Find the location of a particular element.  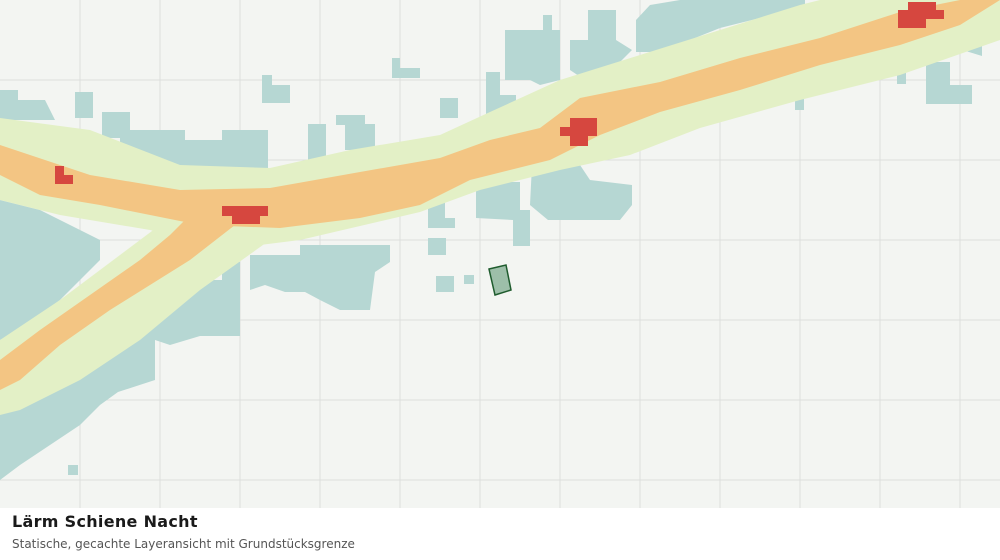

parcel-boundary is located at coordinates (500, 280).